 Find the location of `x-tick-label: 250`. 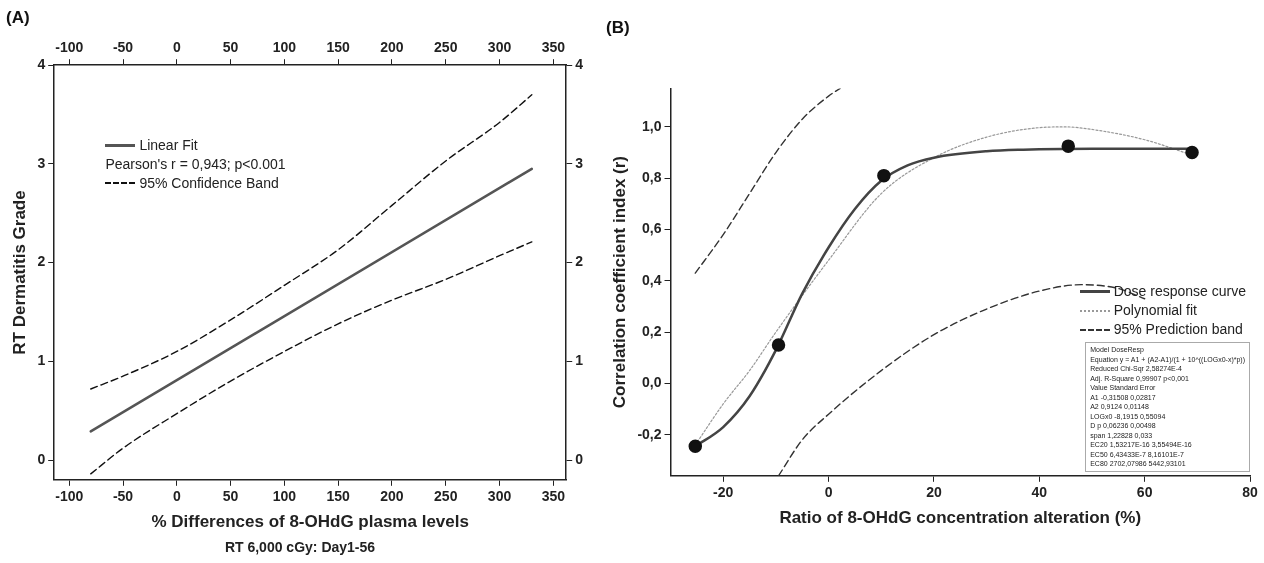

x-tick-label: 250 is located at coordinates (446, 496).